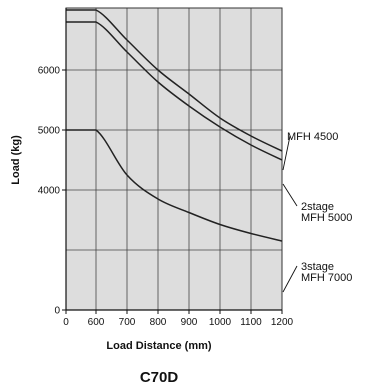 The width and height of the screenshot is (370, 389). I want to click on x-tick-label: 1100, so click(251, 322).